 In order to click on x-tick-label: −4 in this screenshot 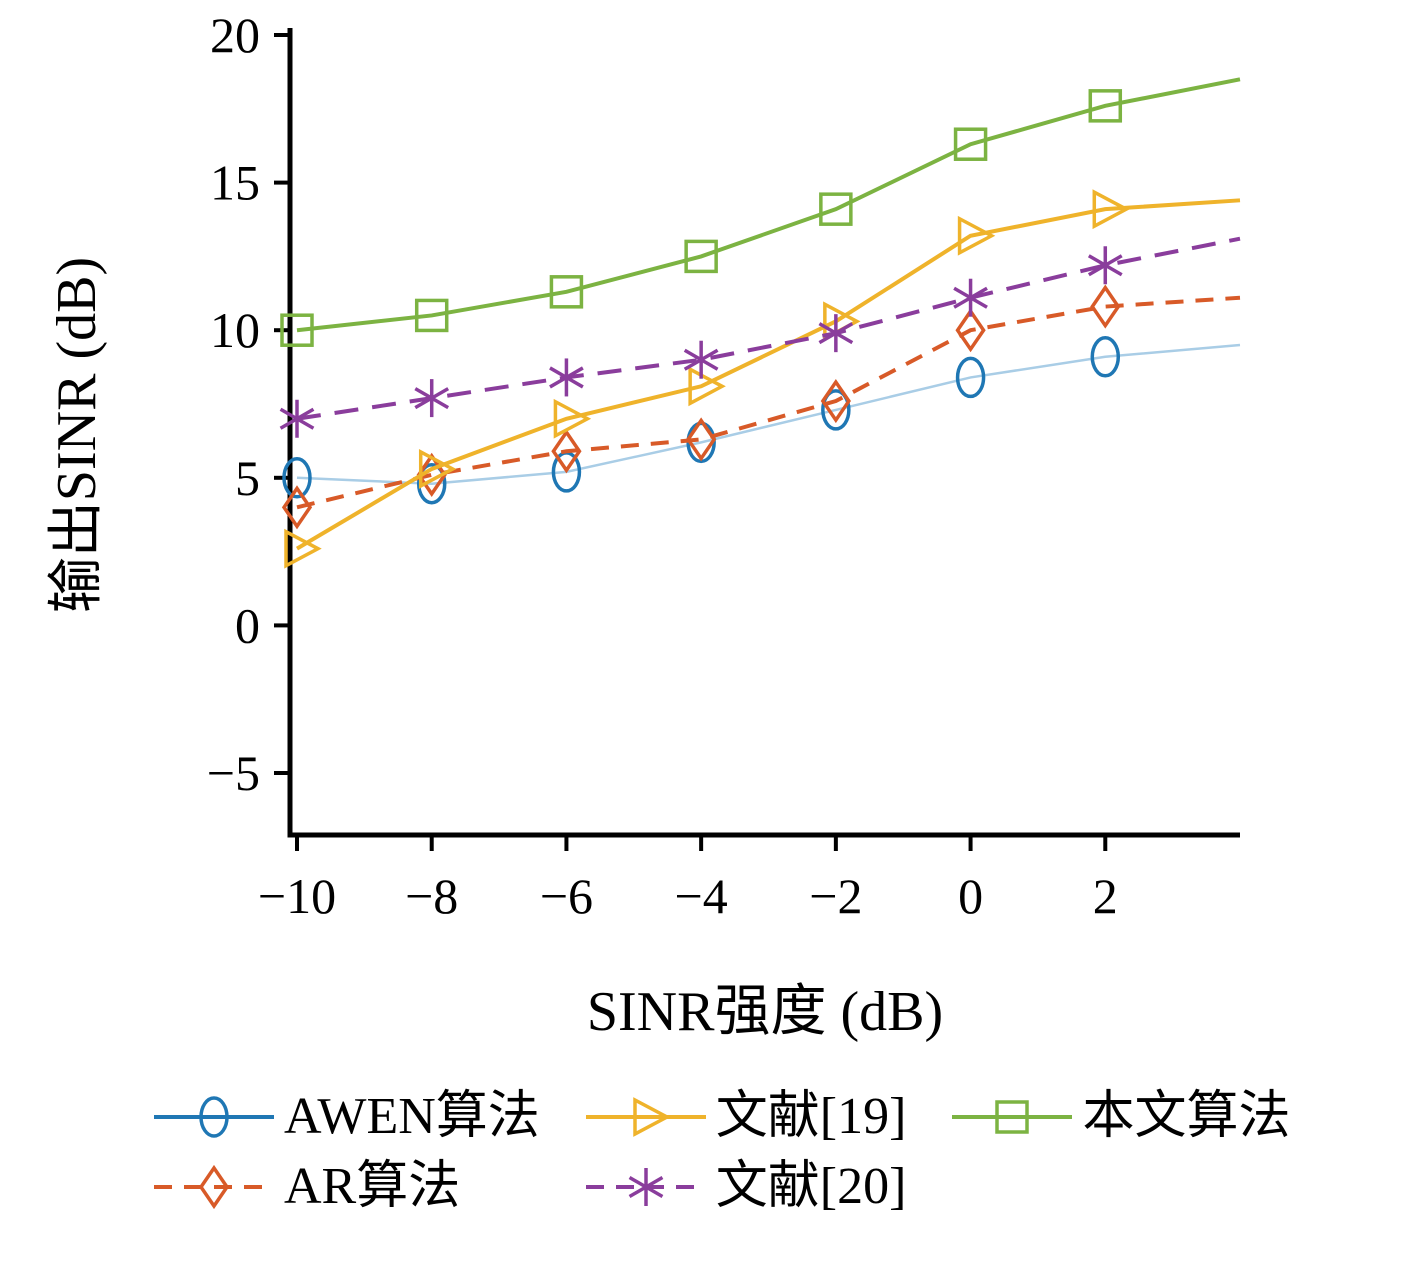, I will do `click(701, 896)`.